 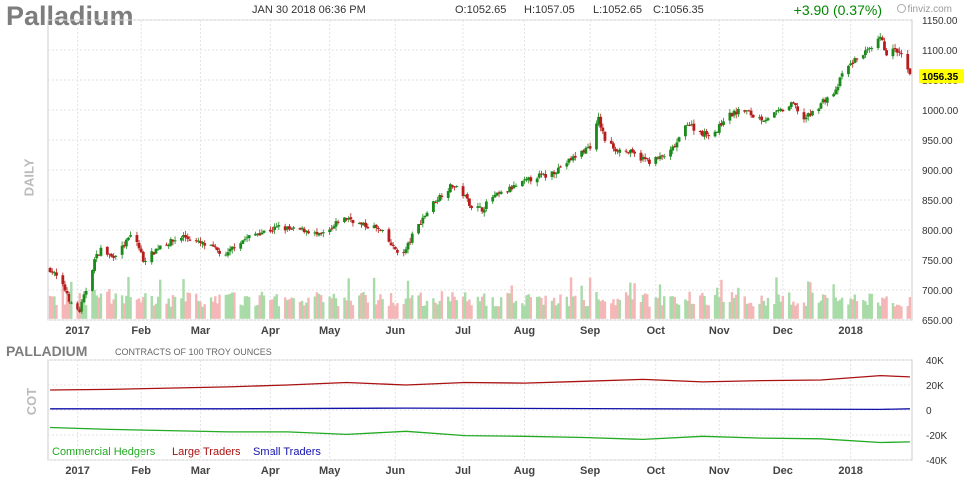 I want to click on cot-tick-label: -40K, so click(x=936, y=461).